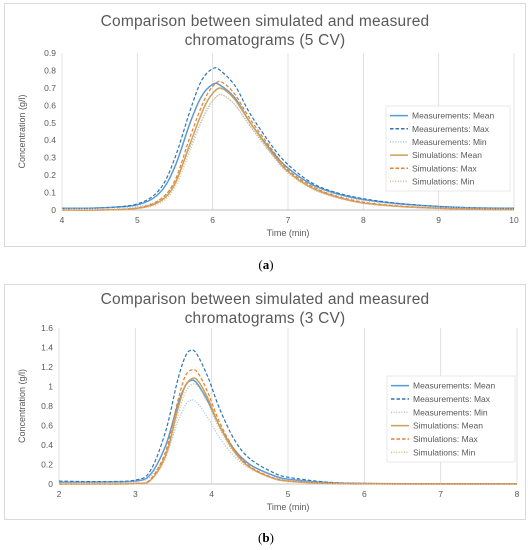 This screenshot has height=550, width=532. I want to click on y-tick-label: 0.3, so click(50, 158).